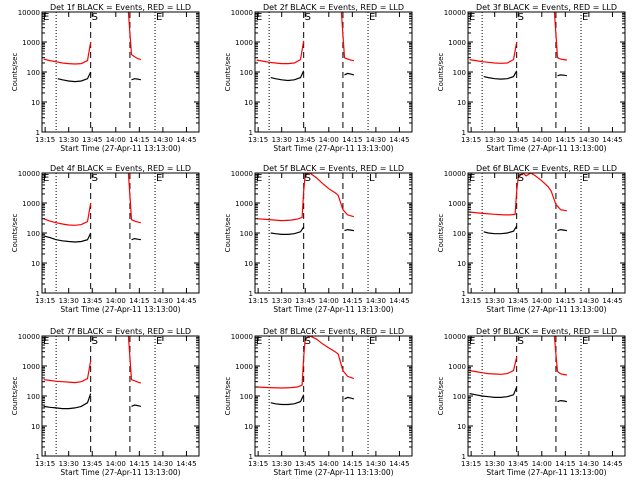 This screenshot has height=484, width=640. What do you see at coordinates (546, 168) in the screenshot?
I see `panel-title: Det 6f BLACK = Events, RED = LLD` at bounding box center [546, 168].